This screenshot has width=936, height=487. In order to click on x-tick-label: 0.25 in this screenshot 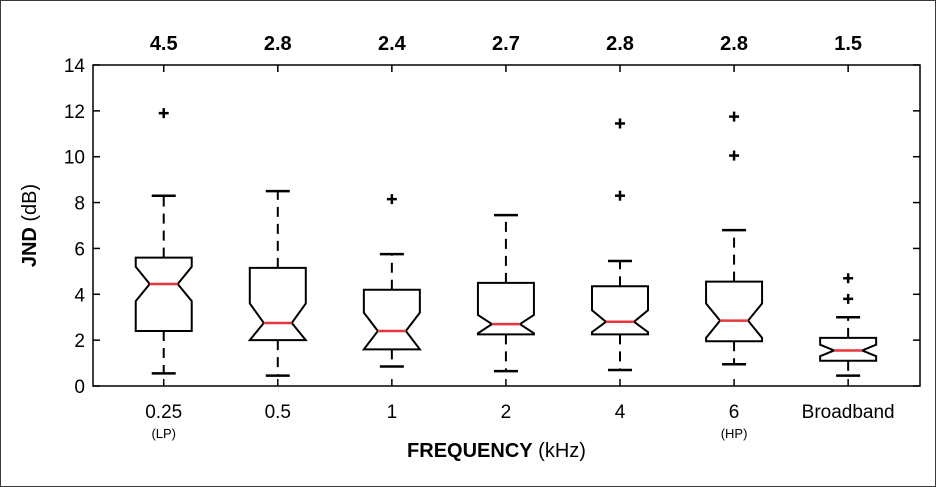, I will do `click(163, 412)`.